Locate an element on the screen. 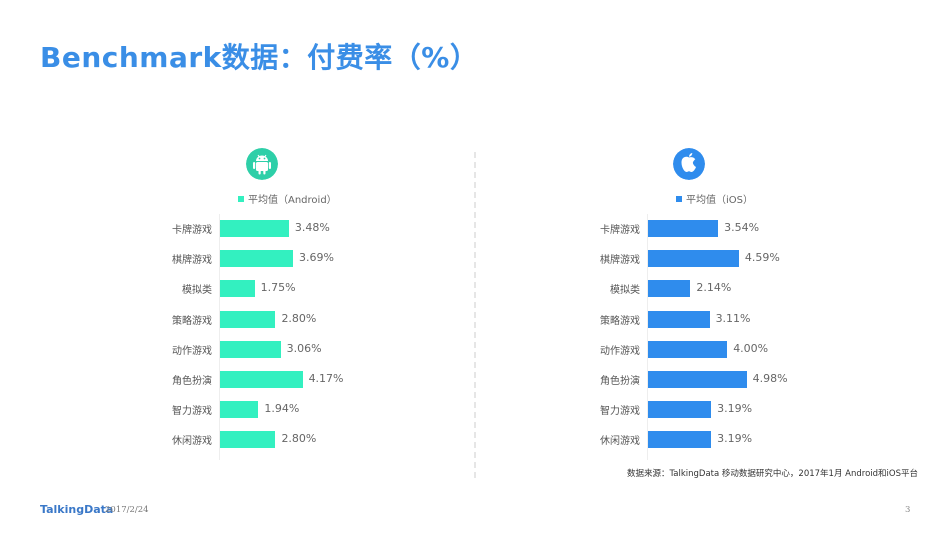 Image resolution: width=950 pixels, height=535 pixels. bar-row: 卡牌游戏 3.48% is located at coordinates (280, 228).